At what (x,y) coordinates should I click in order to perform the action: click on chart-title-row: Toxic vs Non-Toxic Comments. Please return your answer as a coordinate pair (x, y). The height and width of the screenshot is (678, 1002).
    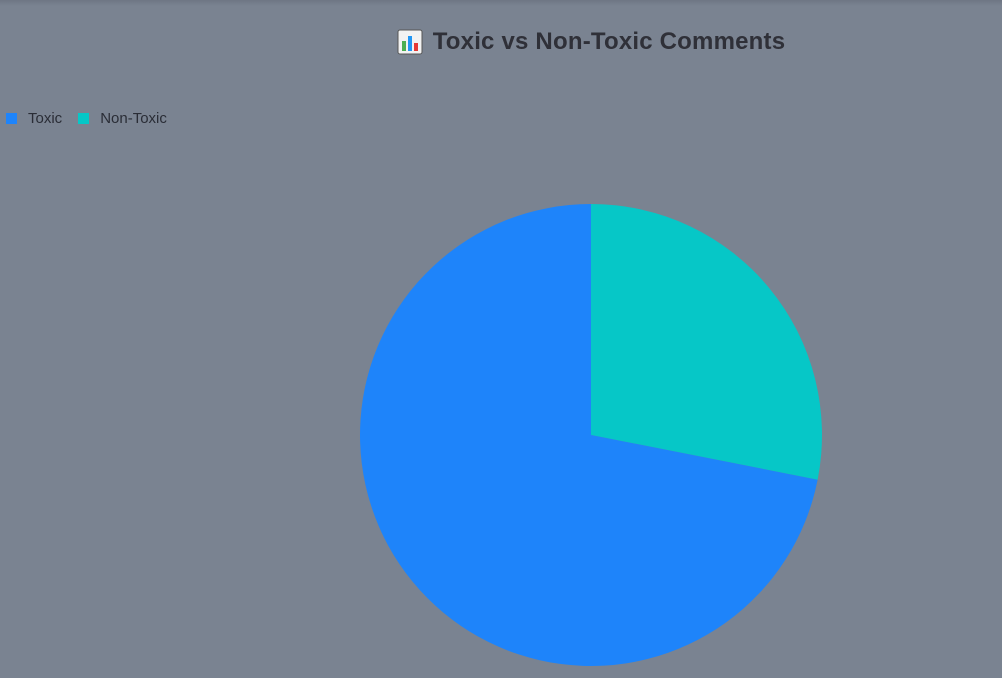
    Looking at the image, I should click on (501, 42).